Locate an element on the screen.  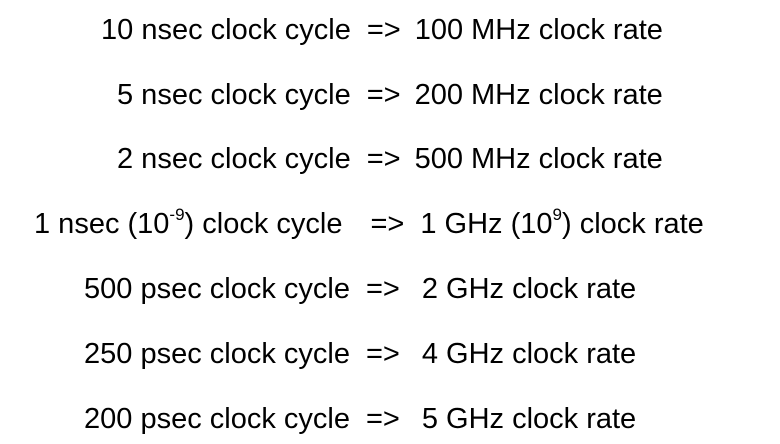
clock-rate-text-pre: 1 GHz (10 is located at coordinates (486, 224).